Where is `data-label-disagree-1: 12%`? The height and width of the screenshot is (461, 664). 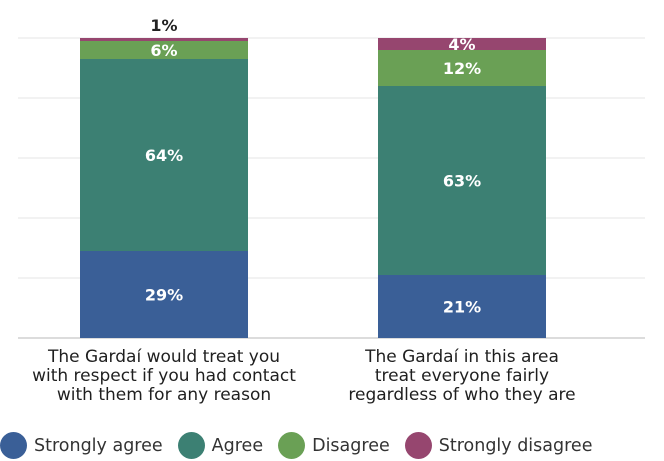
data-label-disagree-1: 12% is located at coordinates (462, 68).